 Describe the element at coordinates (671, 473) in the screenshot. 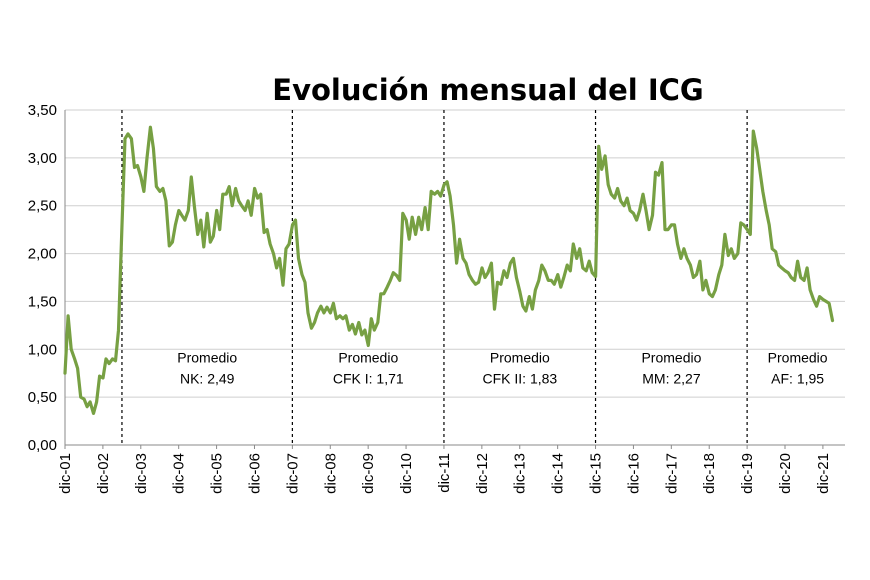

I see `x-tick-label: dic-17` at that location.